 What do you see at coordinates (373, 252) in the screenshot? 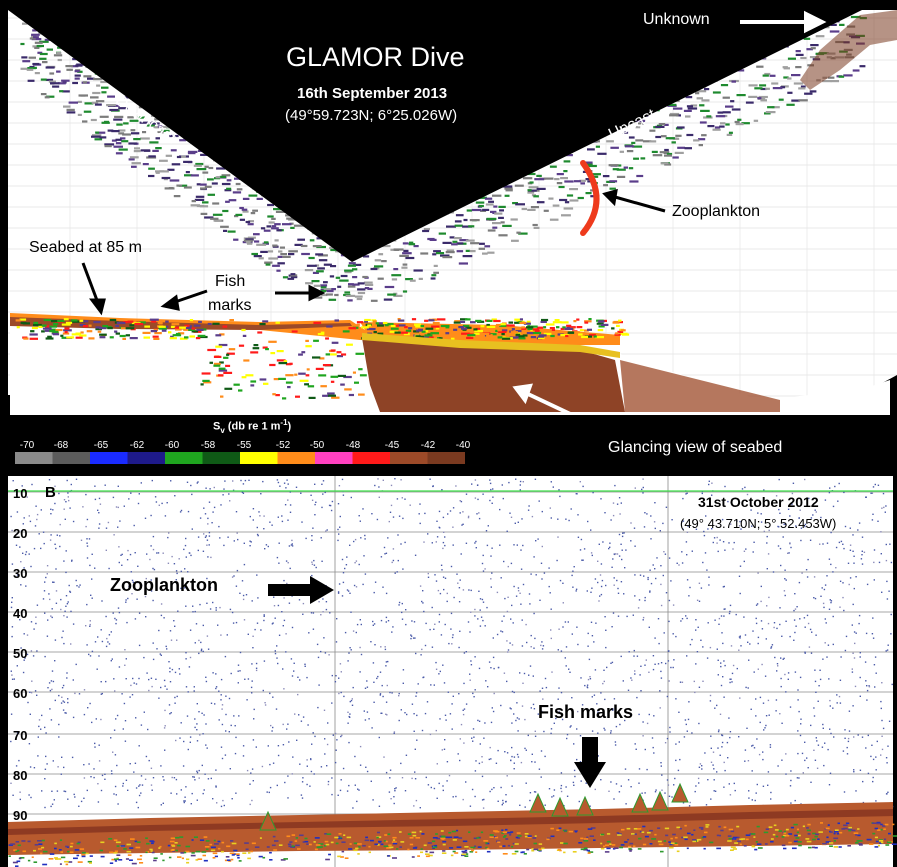
I see `annotation-arrows` at bounding box center [373, 252].